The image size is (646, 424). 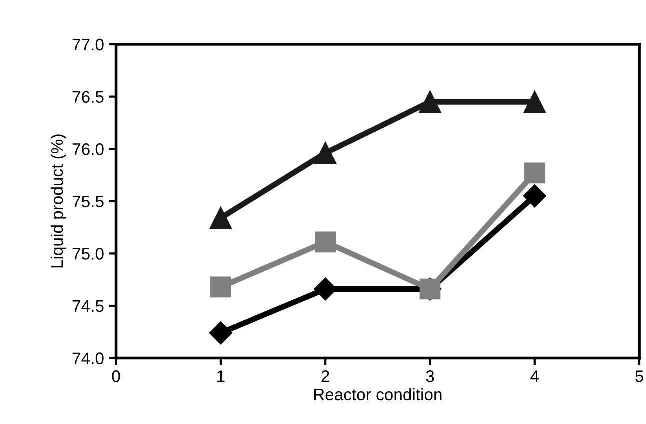 What do you see at coordinates (88, 306) in the screenshot?
I see `y-tick-label: 74.5` at bounding box center [88, 306].